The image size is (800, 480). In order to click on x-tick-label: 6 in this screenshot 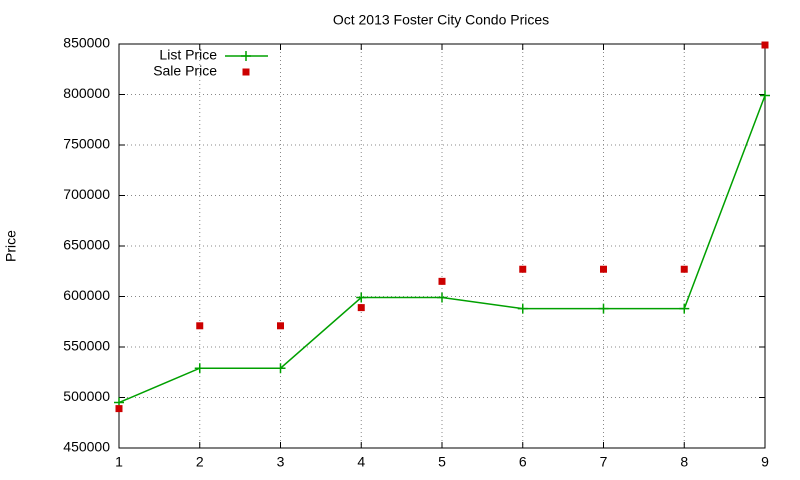, I will do `click(523, 462)`.